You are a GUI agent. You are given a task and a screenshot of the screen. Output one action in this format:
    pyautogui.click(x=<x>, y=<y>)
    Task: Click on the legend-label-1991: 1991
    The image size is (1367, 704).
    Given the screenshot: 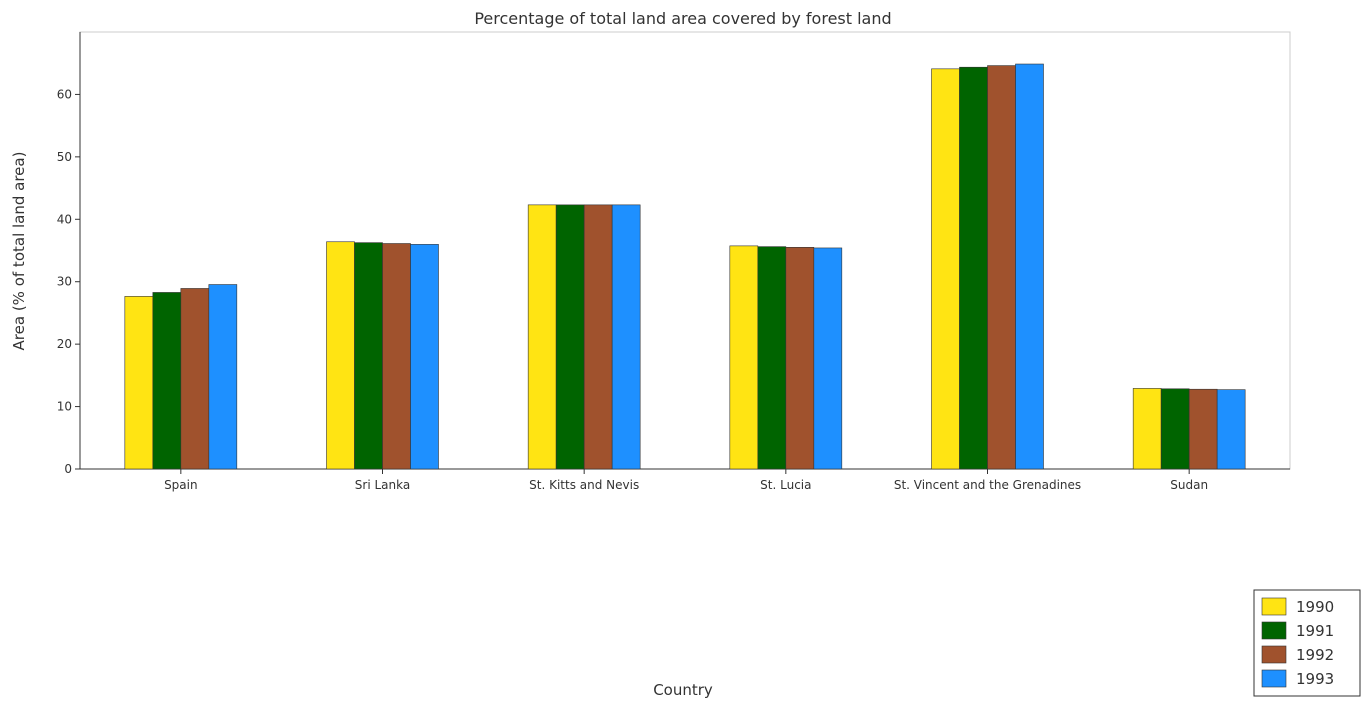 What is the action you would take?
    pyautogui.click(x=1315, y=631)
    